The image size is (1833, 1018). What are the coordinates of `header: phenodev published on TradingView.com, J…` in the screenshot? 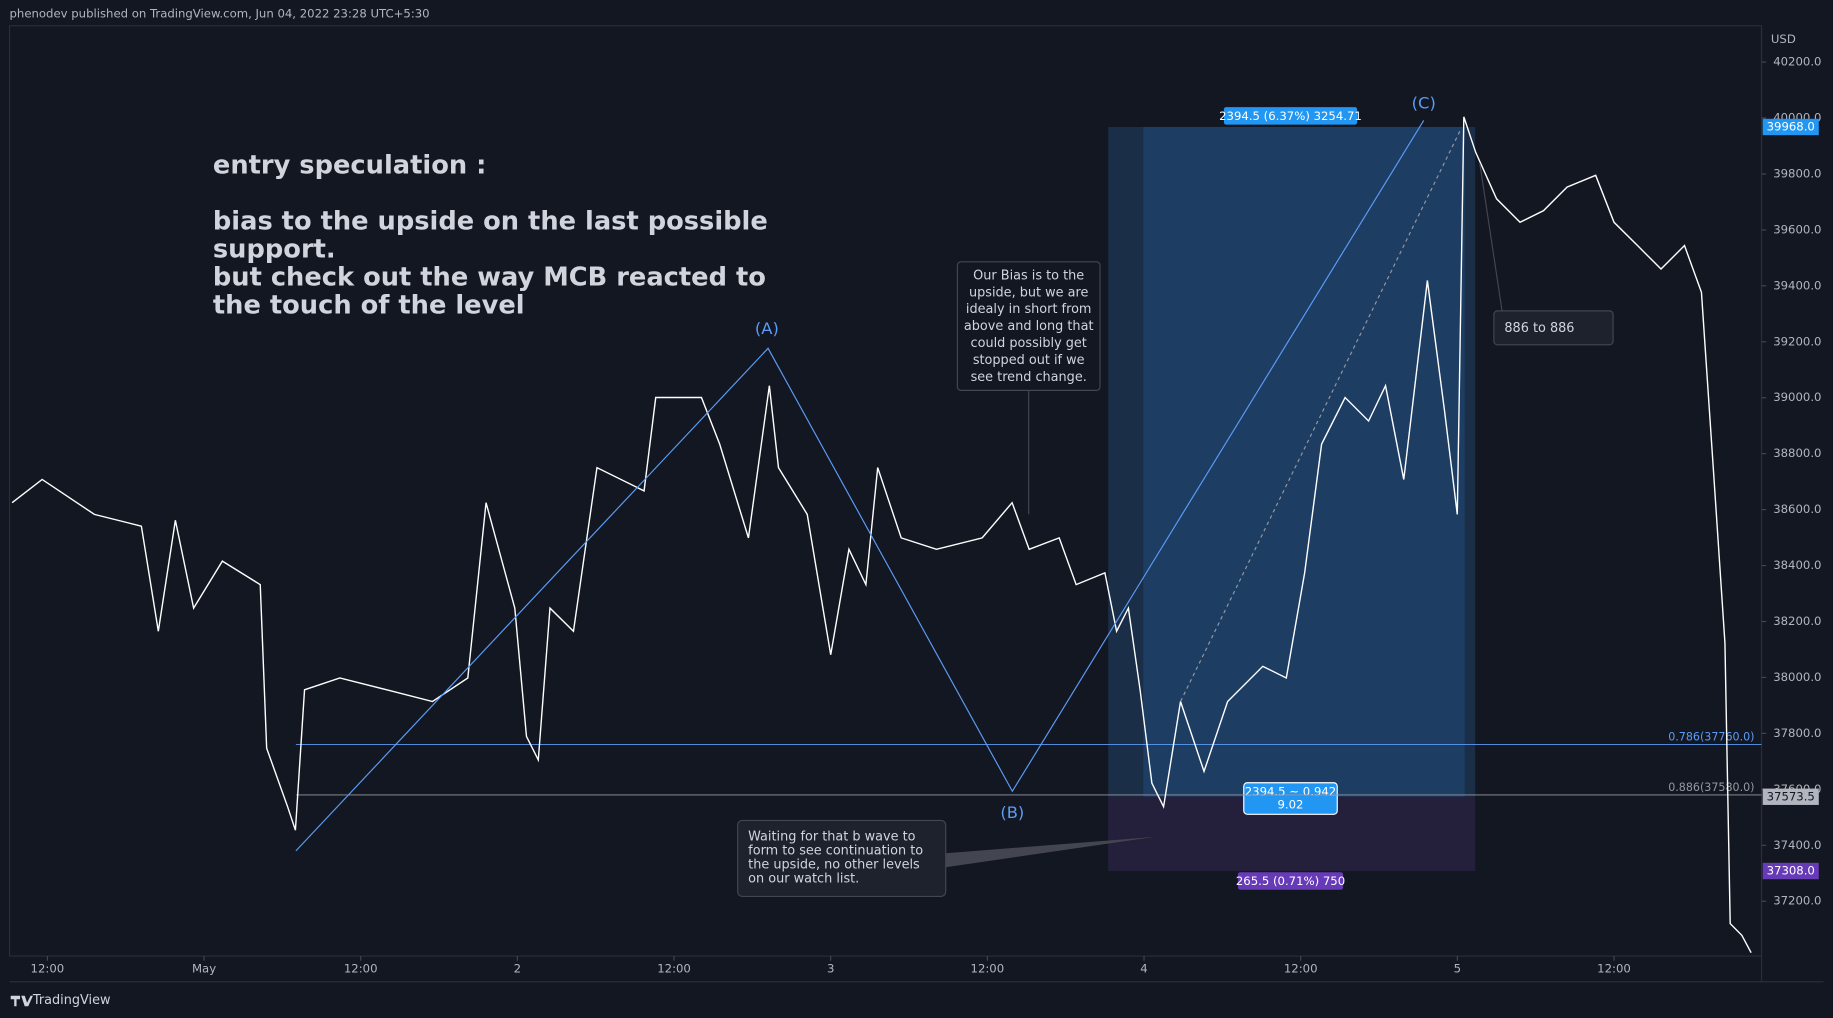 It's located at (220, 14).